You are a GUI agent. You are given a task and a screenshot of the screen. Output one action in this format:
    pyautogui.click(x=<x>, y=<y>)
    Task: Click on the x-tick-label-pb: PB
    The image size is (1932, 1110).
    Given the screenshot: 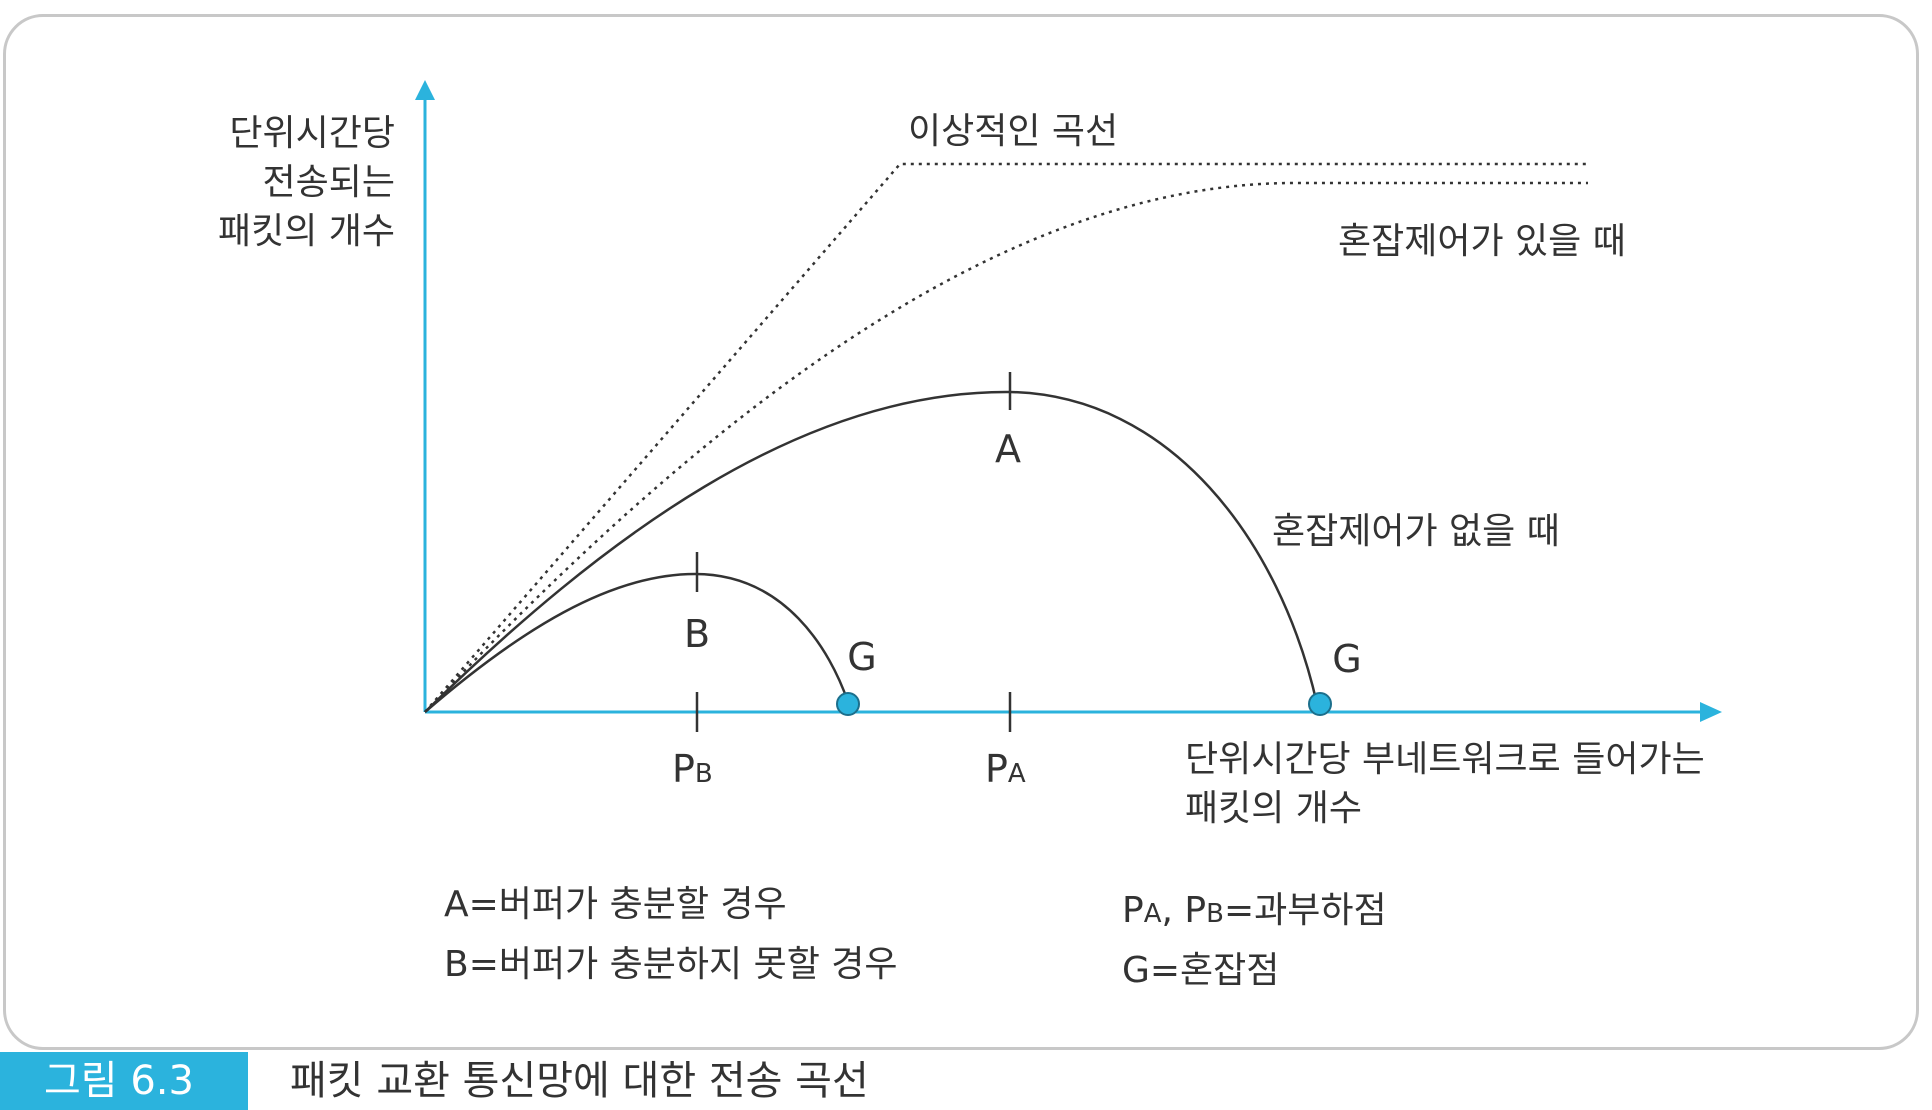 What is the action you would take?
    pyautogui.click(x=692, y=769)
    